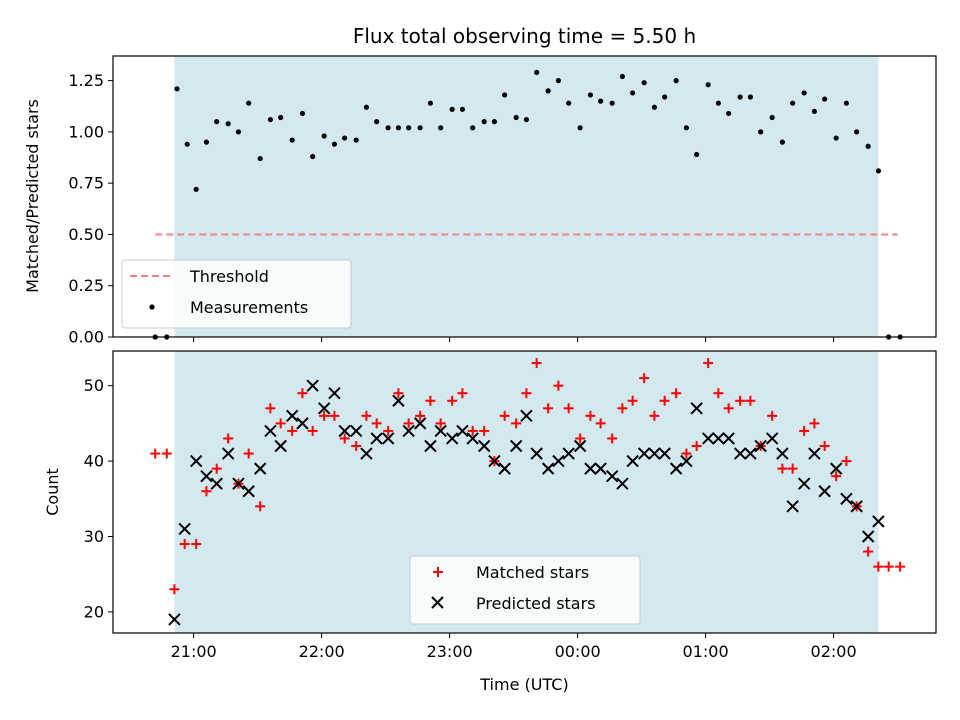  Describe the element at coordinates (194, 651) in the screenshot. I see `bottom-x-tick-label: 21:00` at that location.